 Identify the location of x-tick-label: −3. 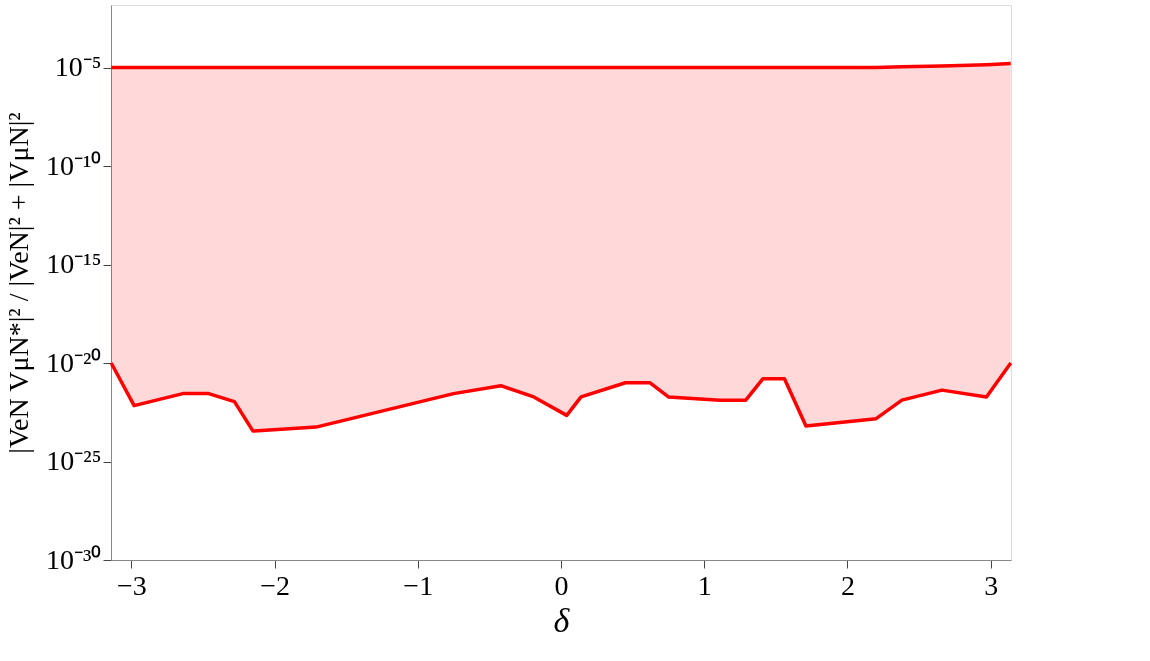
(131, 585).